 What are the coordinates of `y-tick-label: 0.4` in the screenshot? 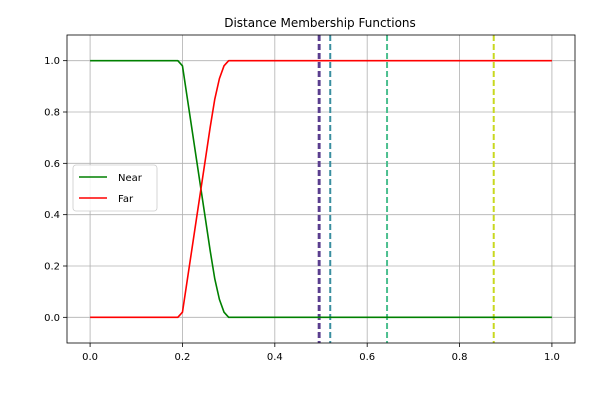 It's located at (52, 215).